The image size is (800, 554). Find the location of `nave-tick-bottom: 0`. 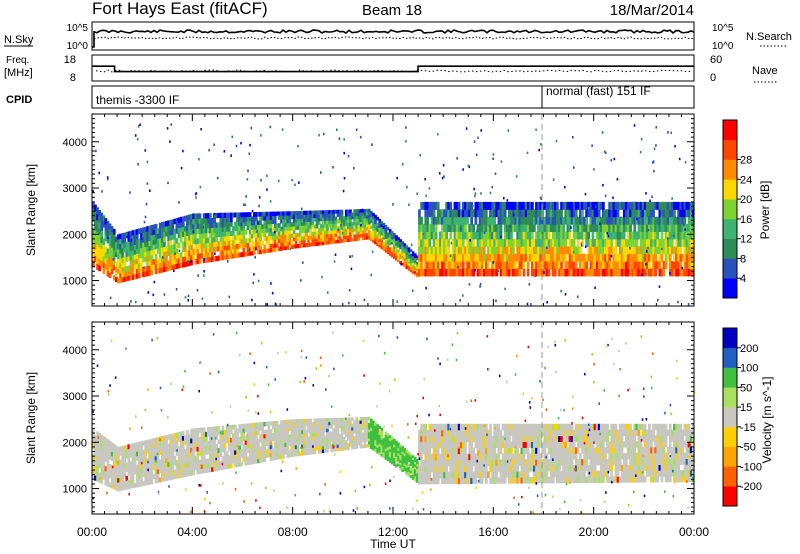

nave-tick-bottom: 0 is located at coordinates (713, 78).